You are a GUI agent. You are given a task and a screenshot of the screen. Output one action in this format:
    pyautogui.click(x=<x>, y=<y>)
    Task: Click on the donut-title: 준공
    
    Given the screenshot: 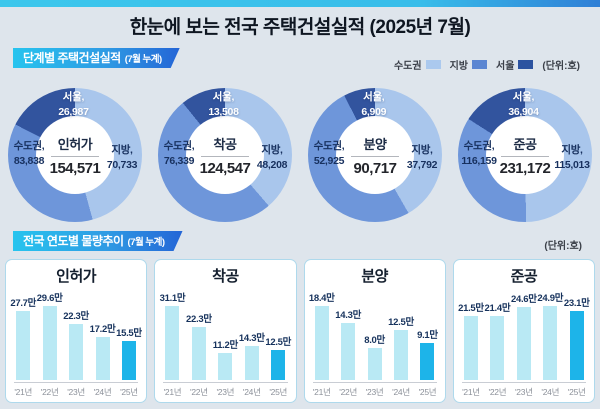 What is the action you would take?
    pyautogui.click(x=525, y=144)
    